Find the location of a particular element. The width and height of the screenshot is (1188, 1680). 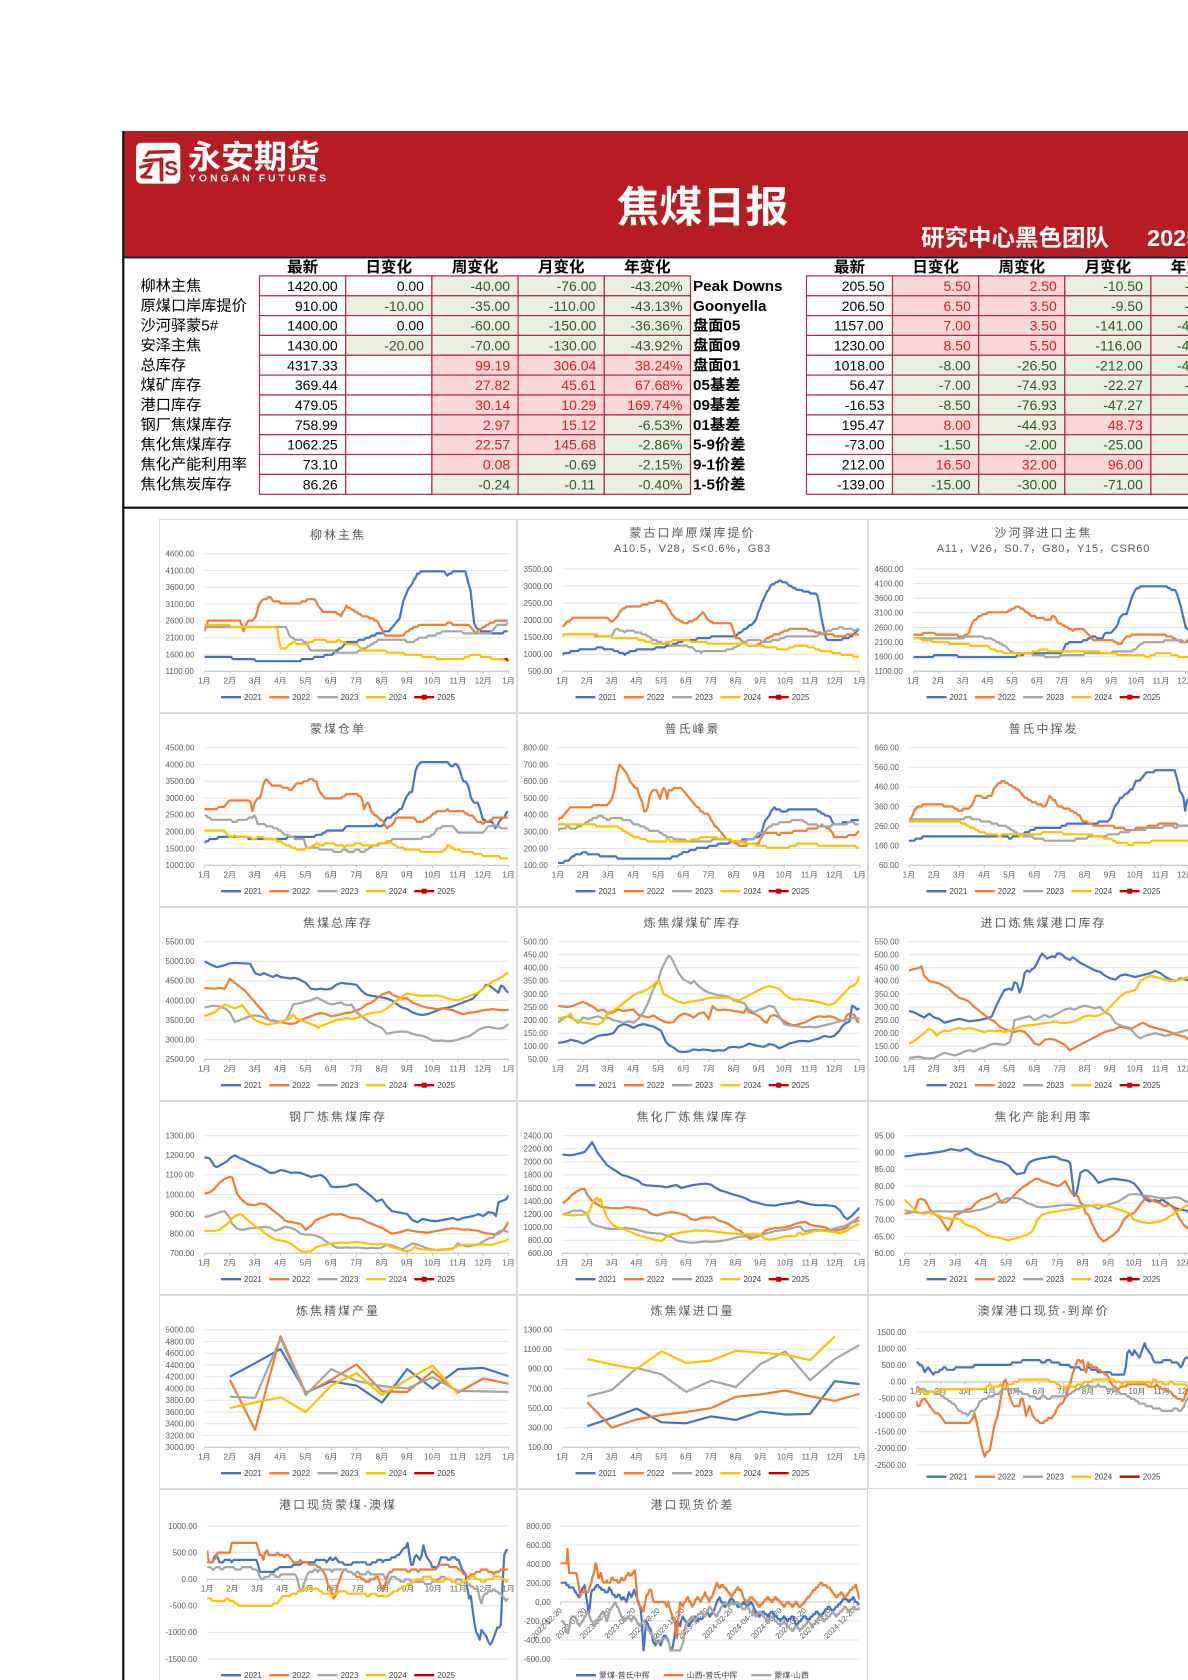

svg-text: 4600.00 is located at coordinates (889, 569).